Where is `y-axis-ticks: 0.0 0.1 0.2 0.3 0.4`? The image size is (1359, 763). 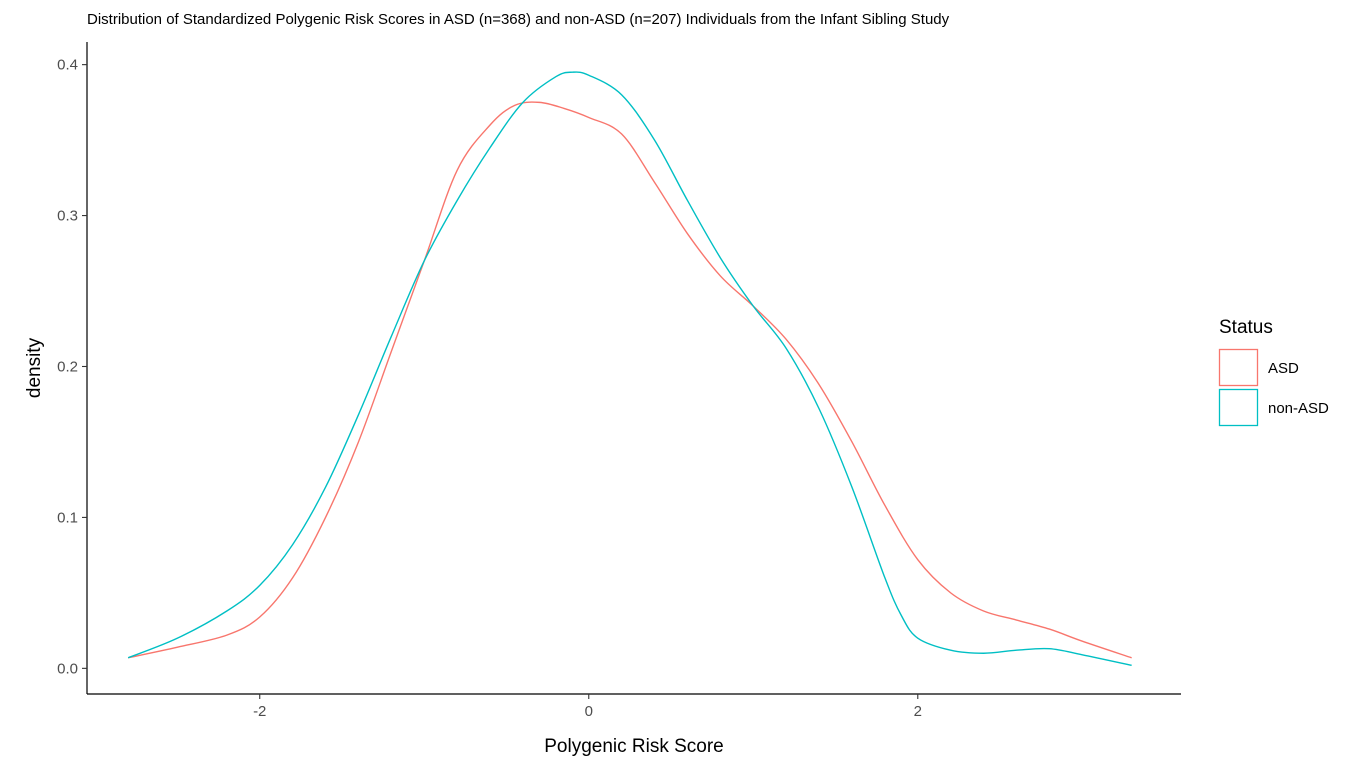 y-axis-ticks: 0.0 0.1 0.2 0.3 0.4 is located at coordinates (72, 367).